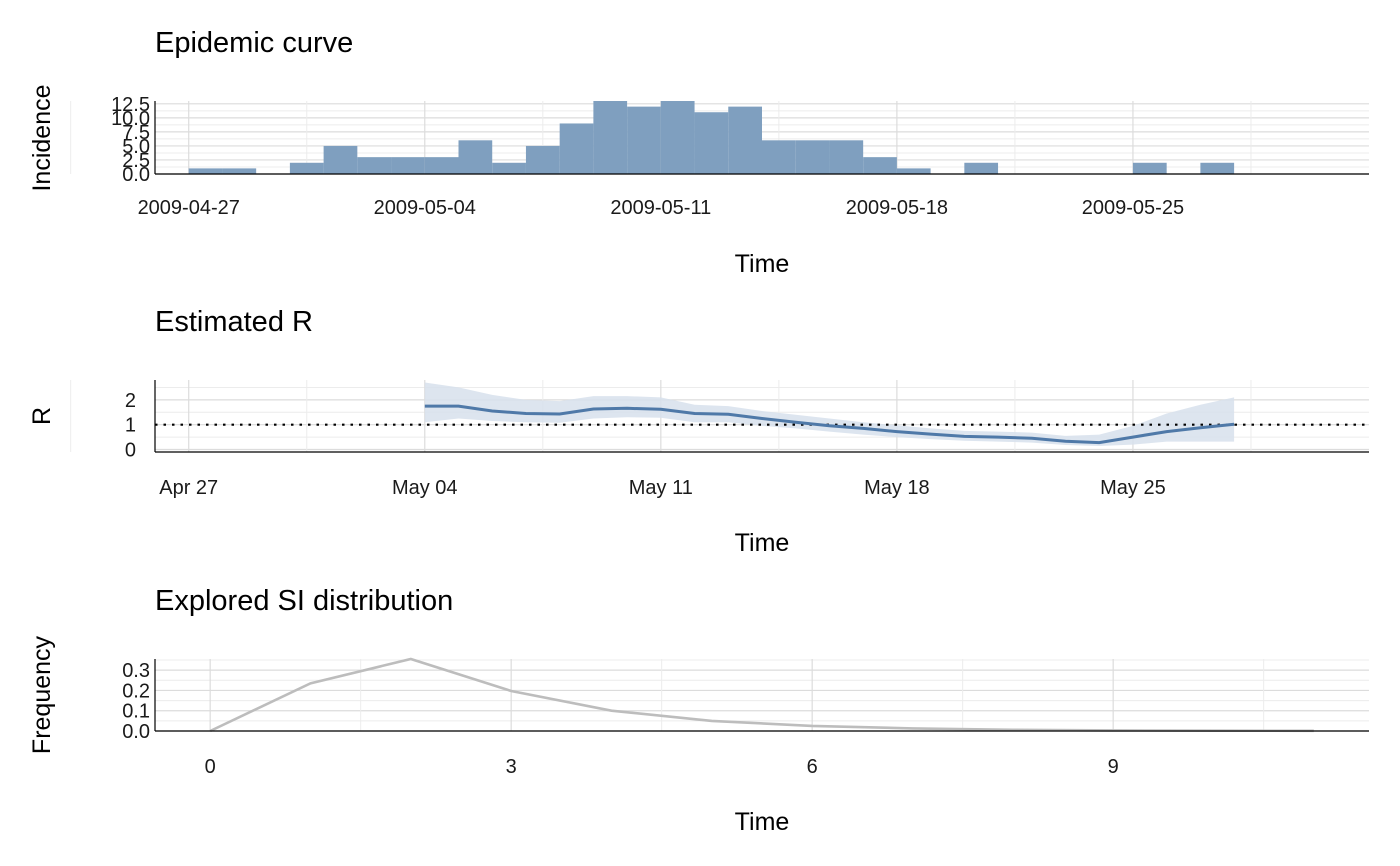 The width and height of the screenshot is (1400, 866). I want to click on si-y-tick-label: 0.0, so click(136, 732).